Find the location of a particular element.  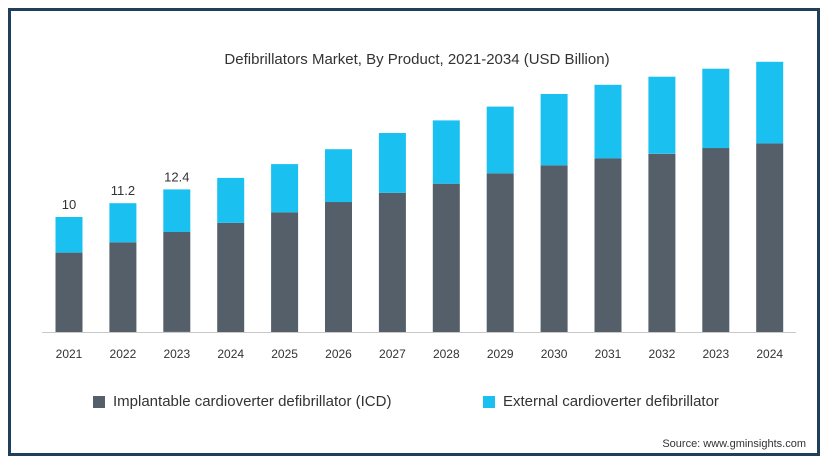

x-tick-label-5: 2026 is located at coordinates (338, 354).